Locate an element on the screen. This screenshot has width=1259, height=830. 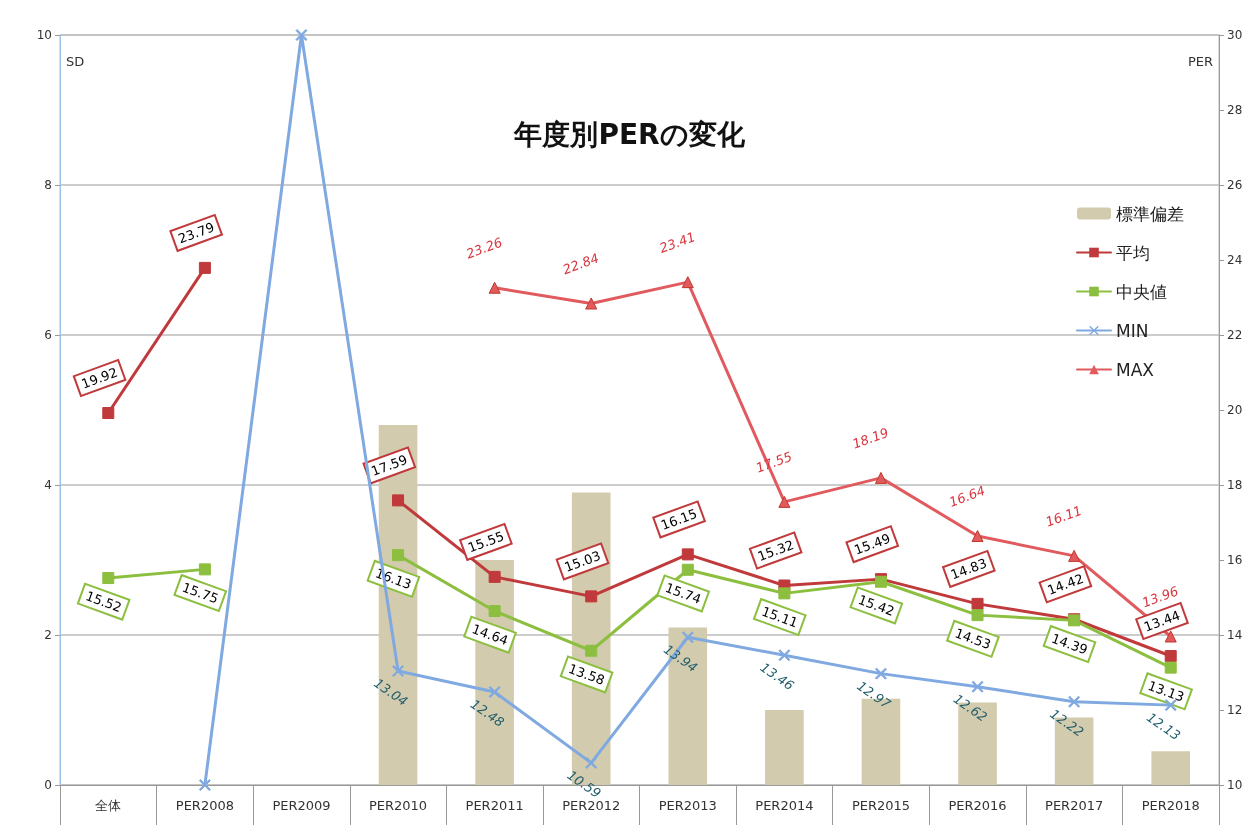
data-label: 15.55 is located at coordinates (485, 542).